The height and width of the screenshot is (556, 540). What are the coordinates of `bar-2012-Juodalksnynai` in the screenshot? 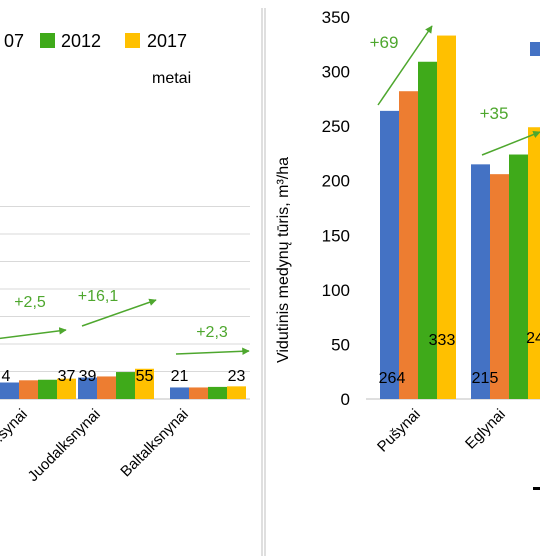 It's located at (125, 385).